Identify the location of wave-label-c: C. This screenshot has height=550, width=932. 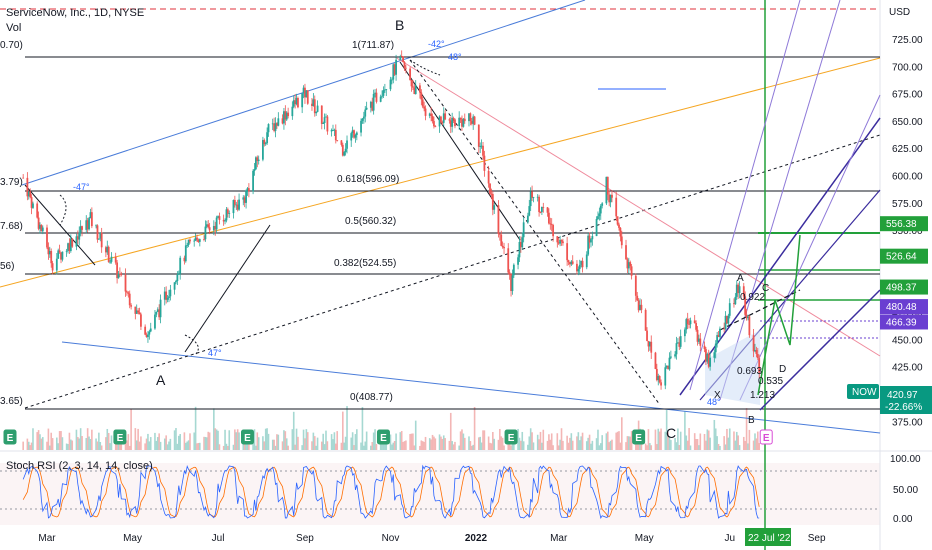
(671, 433).